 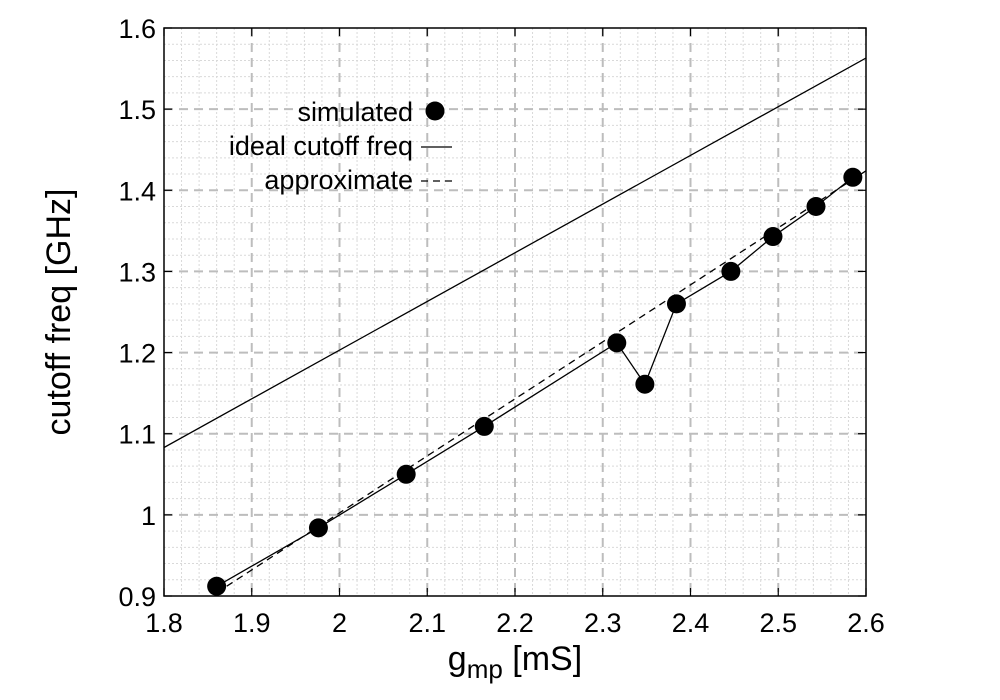 I want to click on x-axis-label-main: g, so click(x=457, y=659).